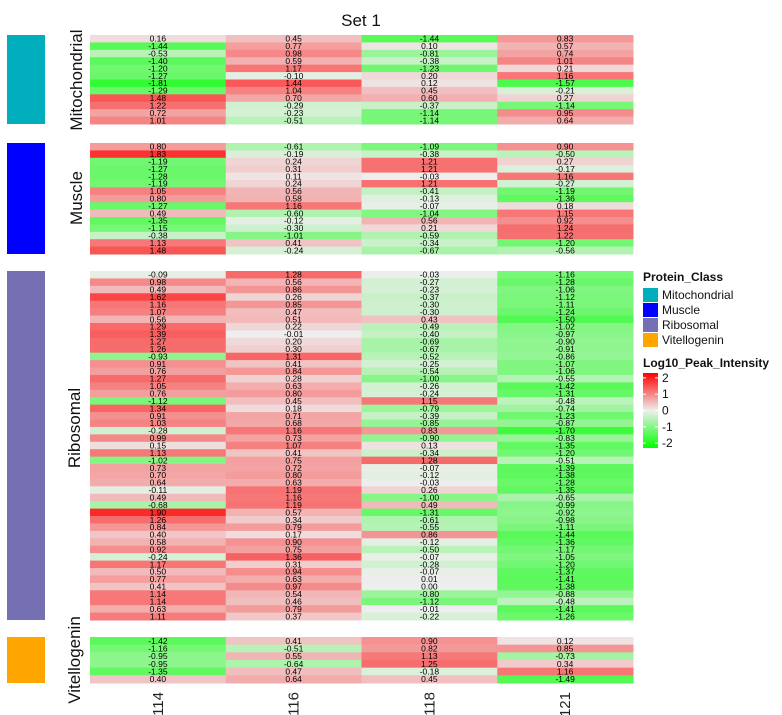  What do you see at coordinates (565, 594) in the screenshot?
I see `cell-value-label: -0.88` at bounding box center [565, 594].